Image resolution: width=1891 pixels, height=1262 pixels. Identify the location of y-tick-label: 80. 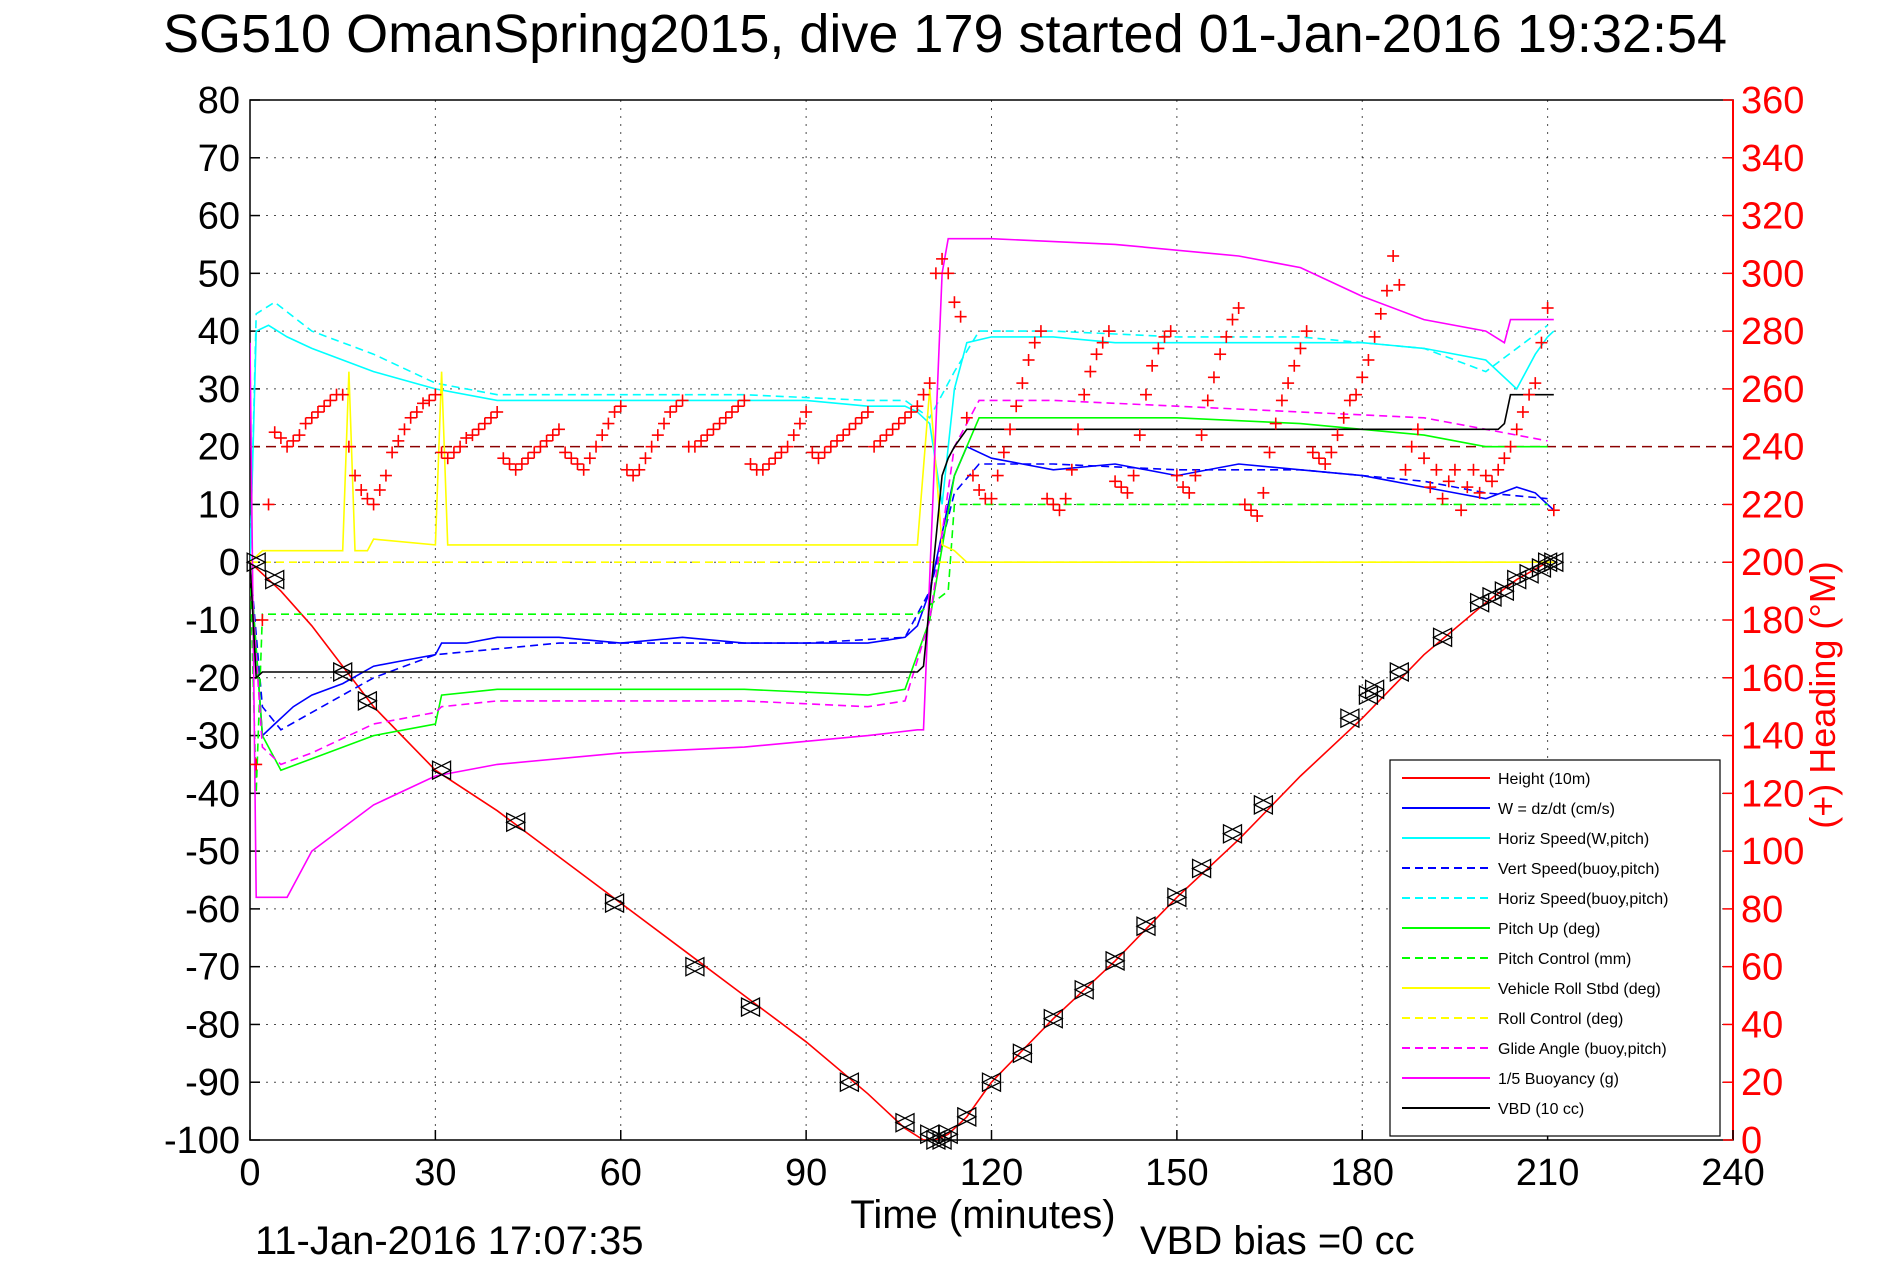
(219, 101).